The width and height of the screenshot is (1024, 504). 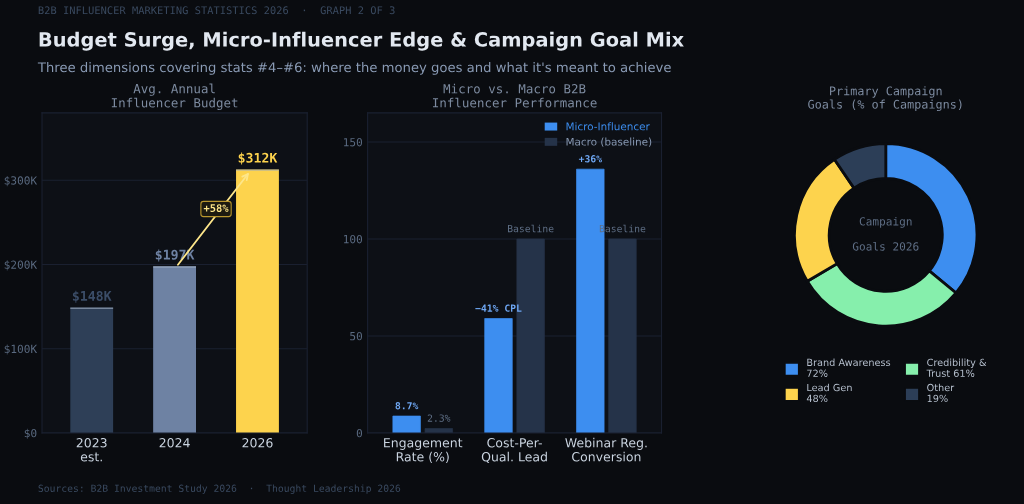 I want to click on data-label: $312K, so click(x=258, y=158).